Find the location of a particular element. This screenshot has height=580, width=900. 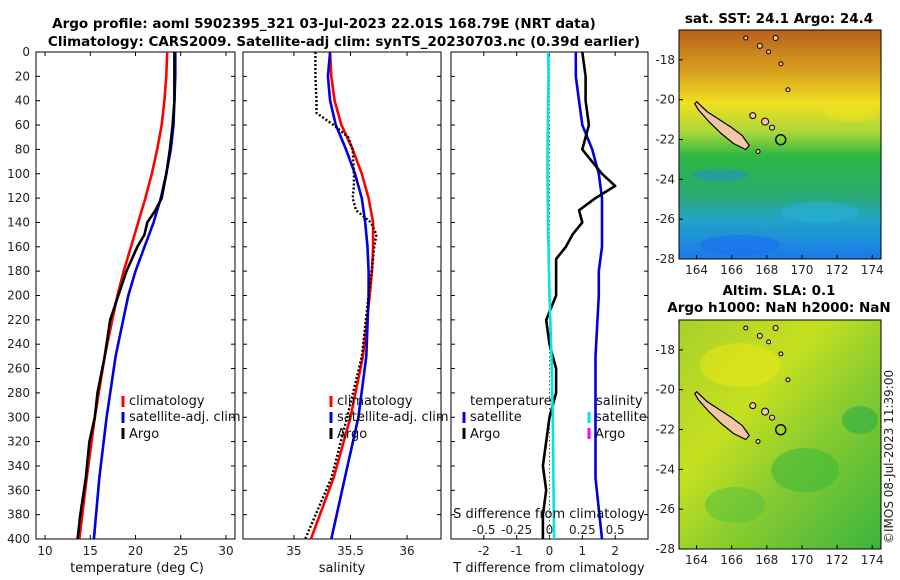

x-tick-label: 15 is located at coordinates (90, 551).